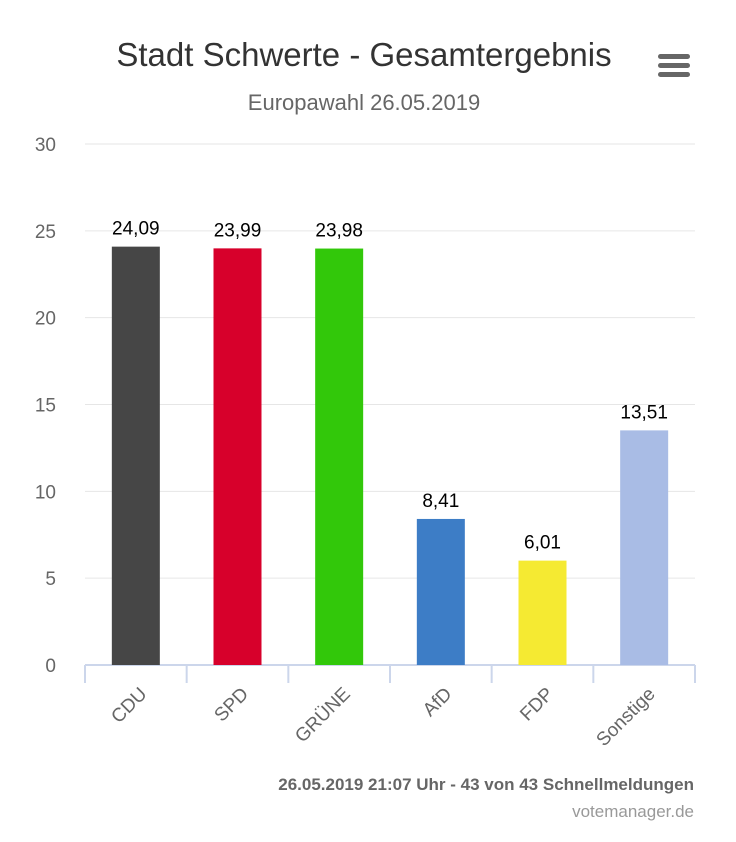 The height and width of the screenshot is (842, 736). What do you see at coordinates (45, 492) in the screenshot?
I see `y-tick-label: 10` at bounding box center [45, 492].